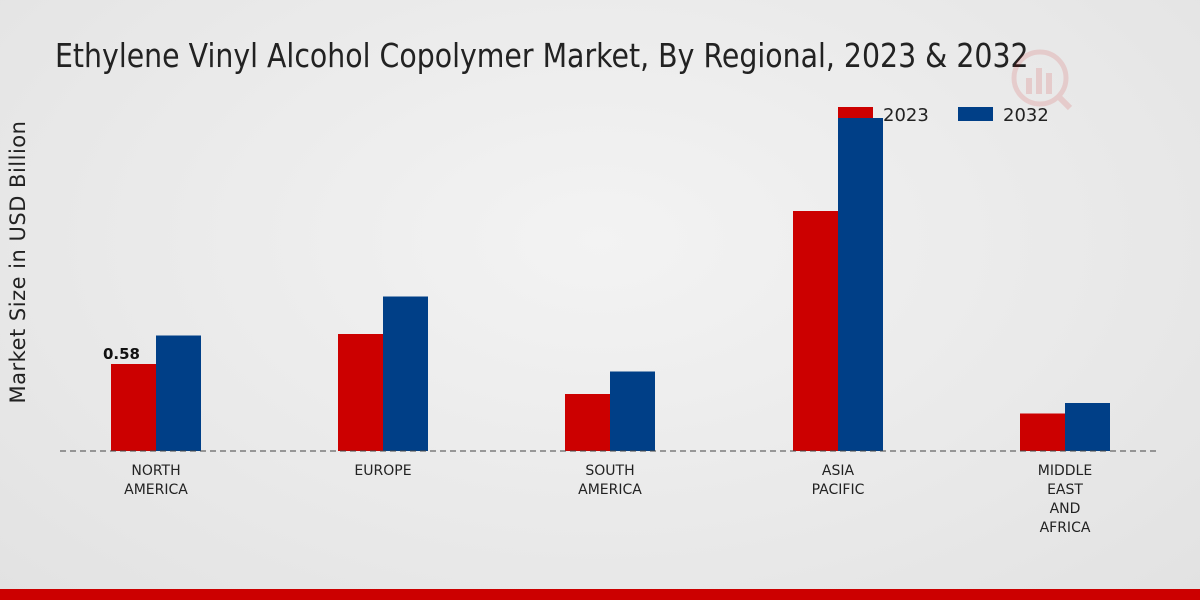  I want to click on legend: 2023 2032, so click(943, 115).